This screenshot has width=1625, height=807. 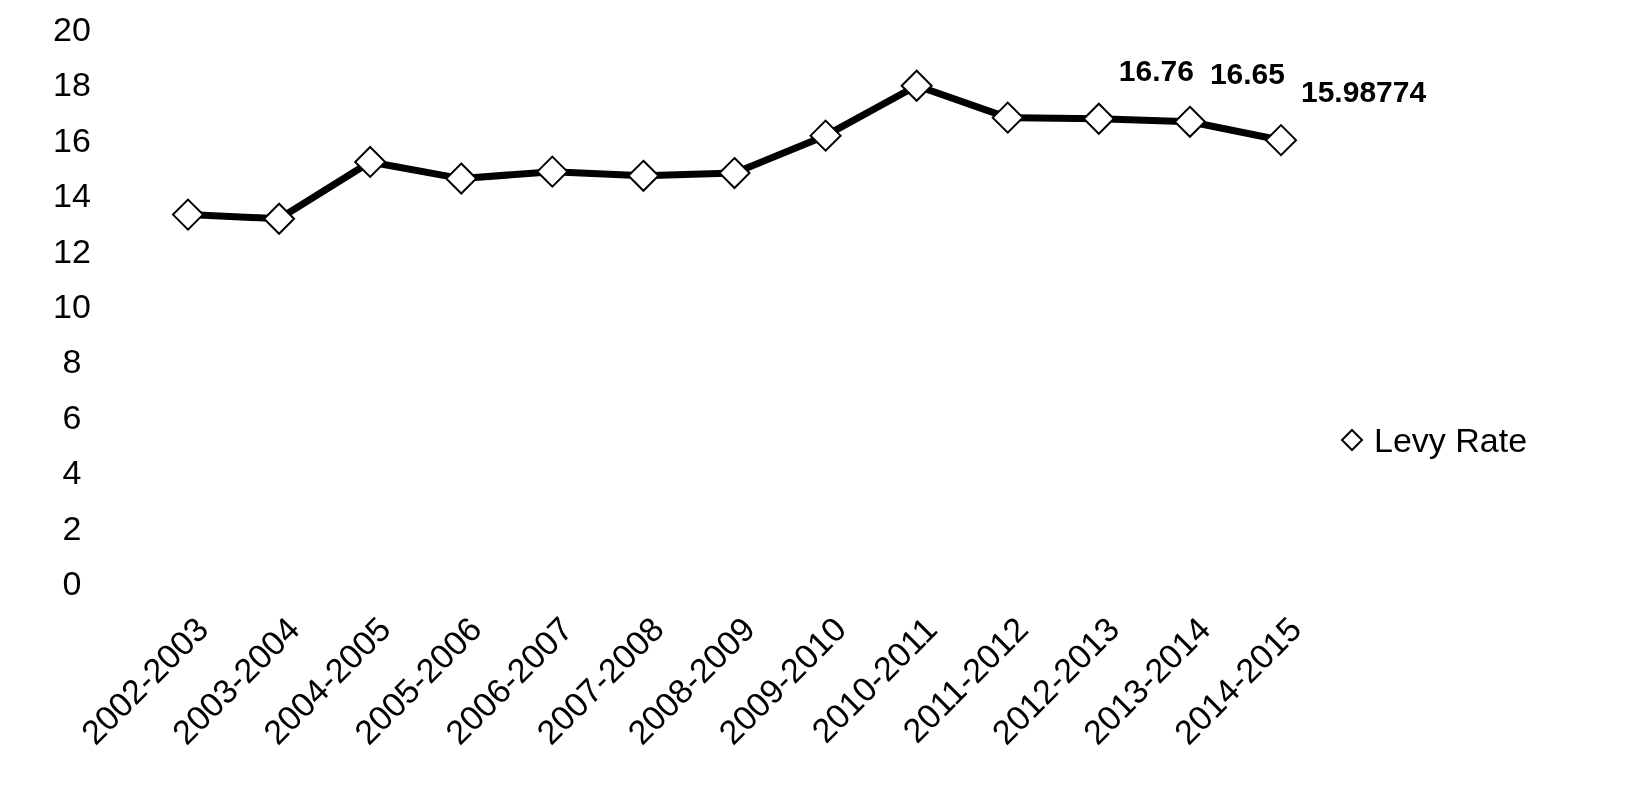 What do you see at coordinates (72, 416) in the screenshot?
I see `y-tick-label: 6` at bounding box center [72, 416].